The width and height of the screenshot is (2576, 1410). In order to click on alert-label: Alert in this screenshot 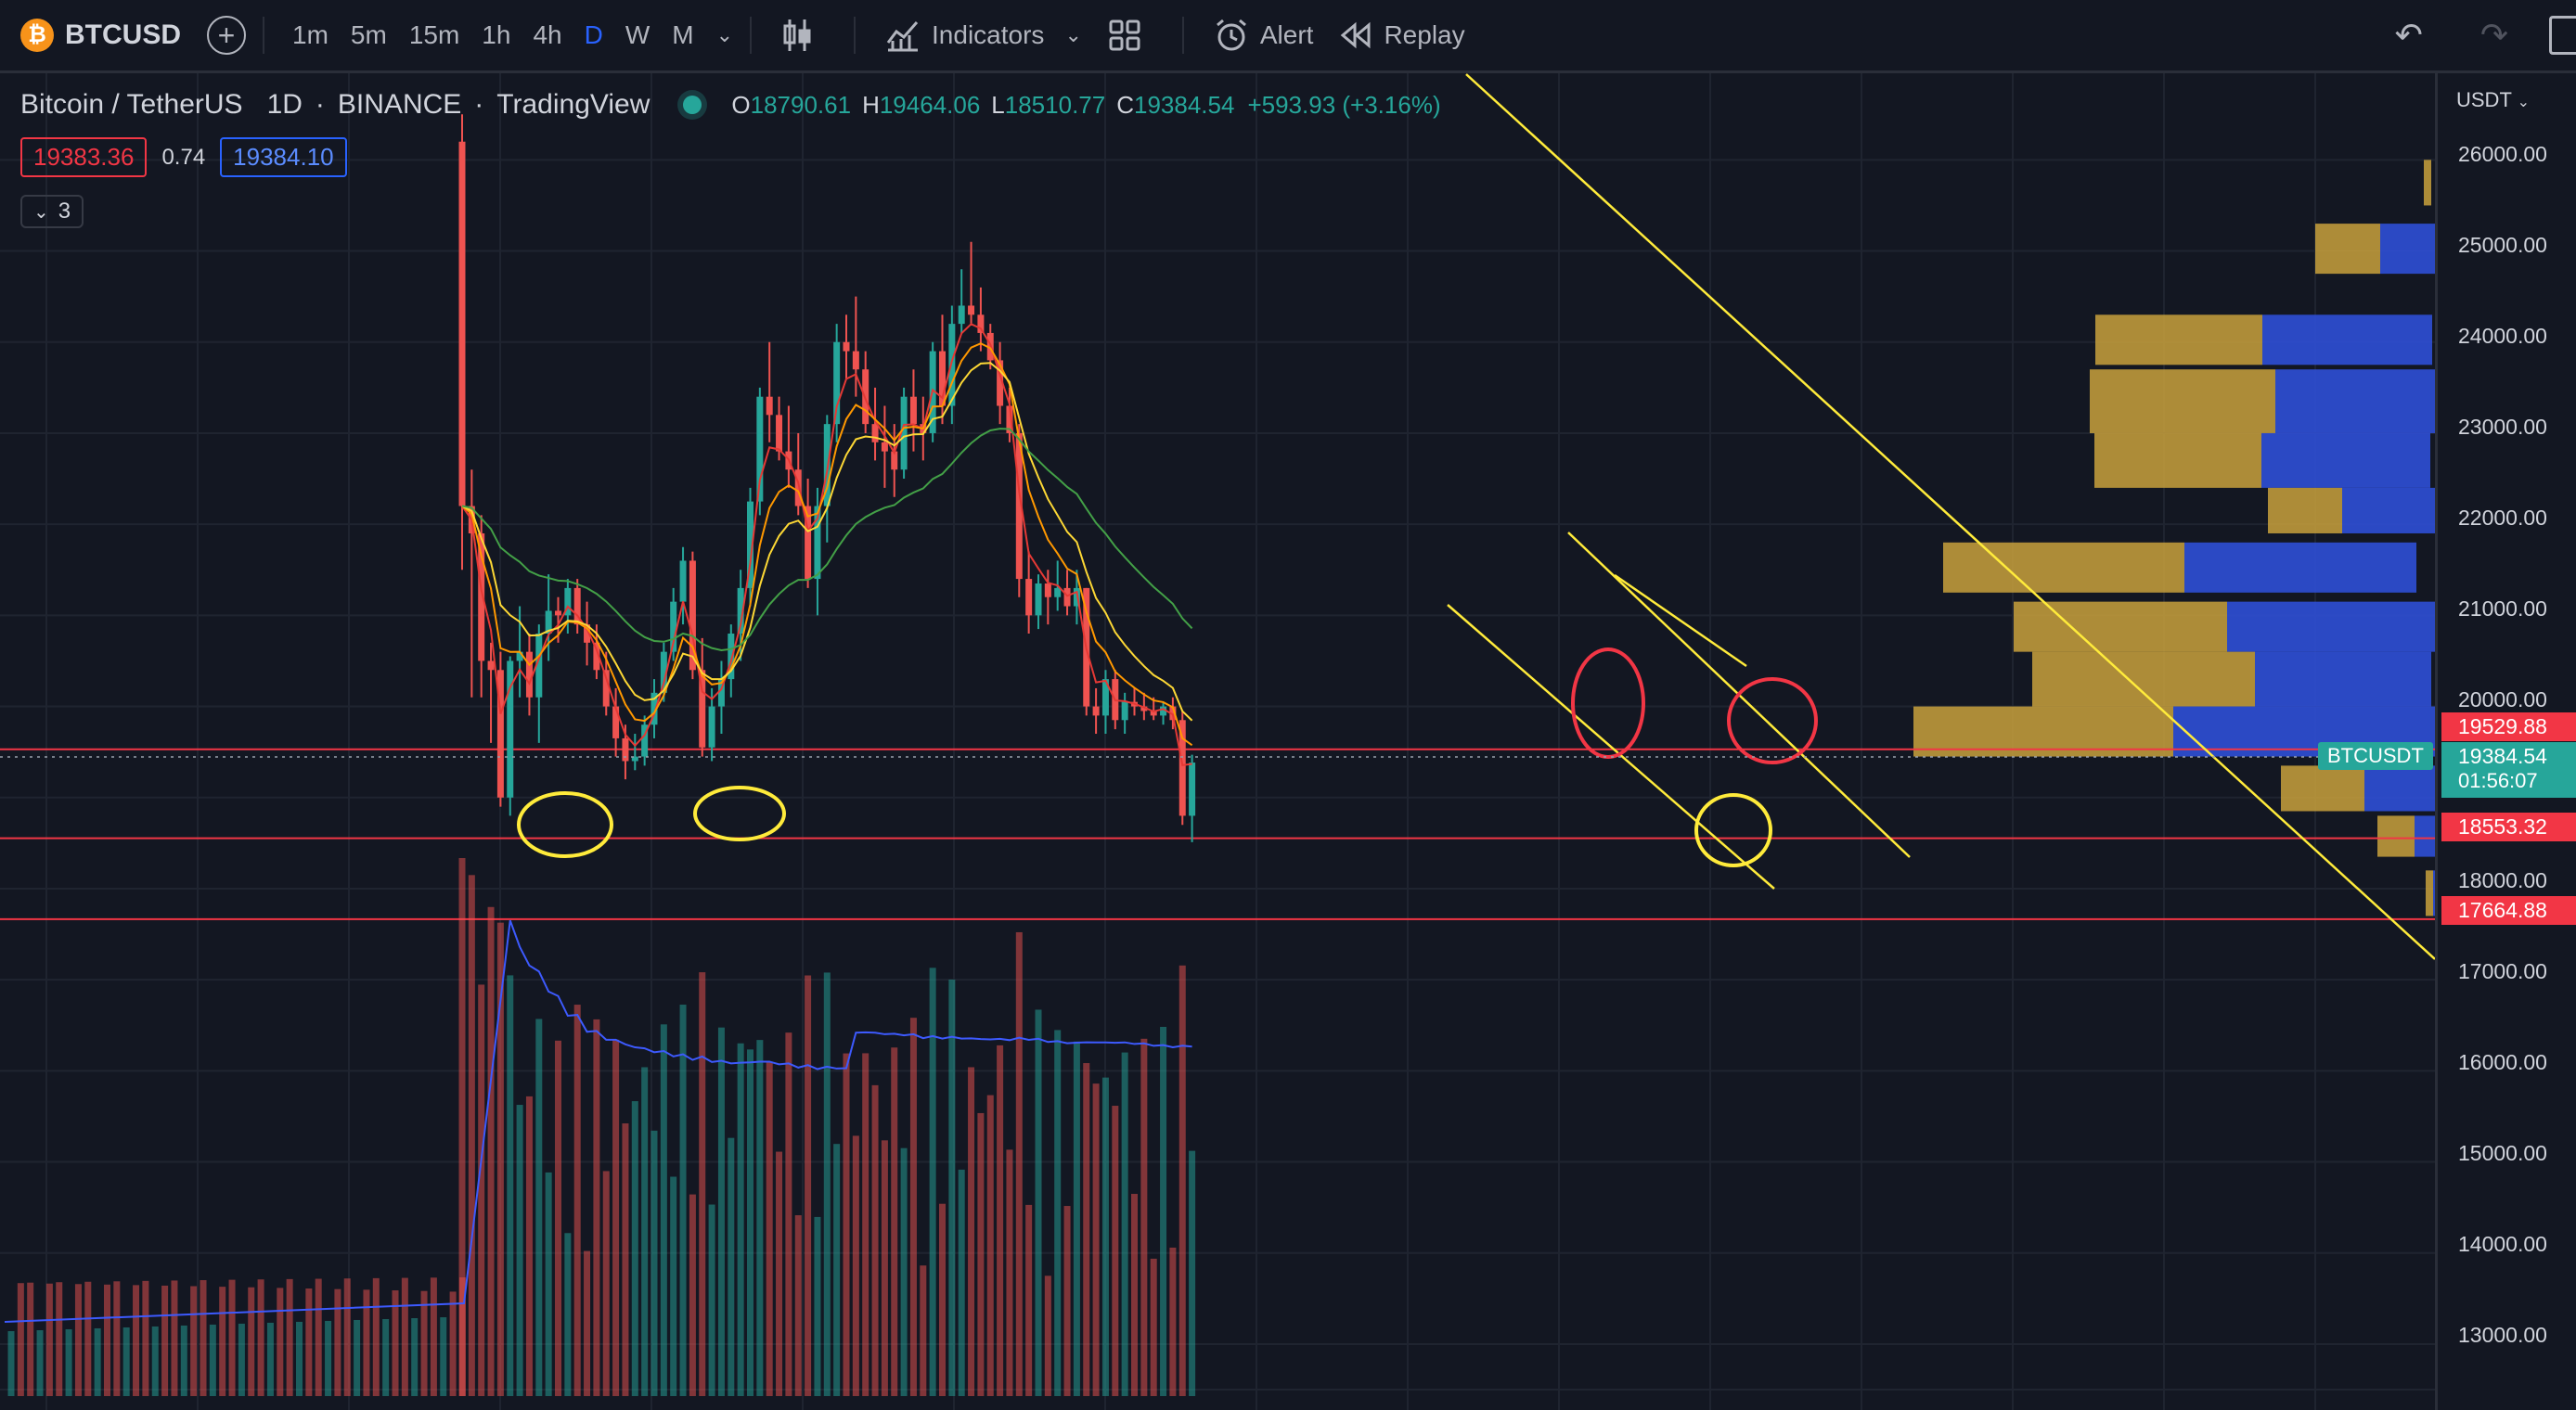, I will do `click(1286, 34)`.